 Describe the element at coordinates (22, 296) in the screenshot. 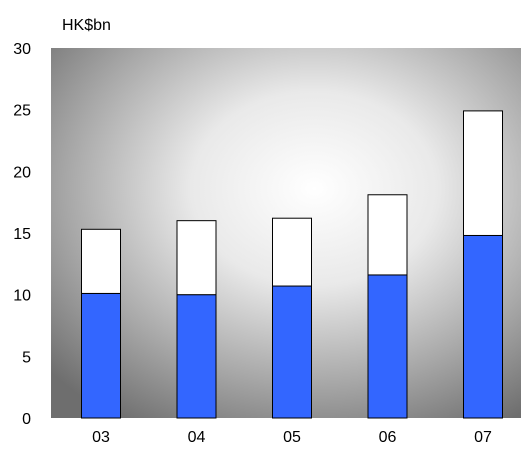

I see `y-tick-label: 10` at that location.